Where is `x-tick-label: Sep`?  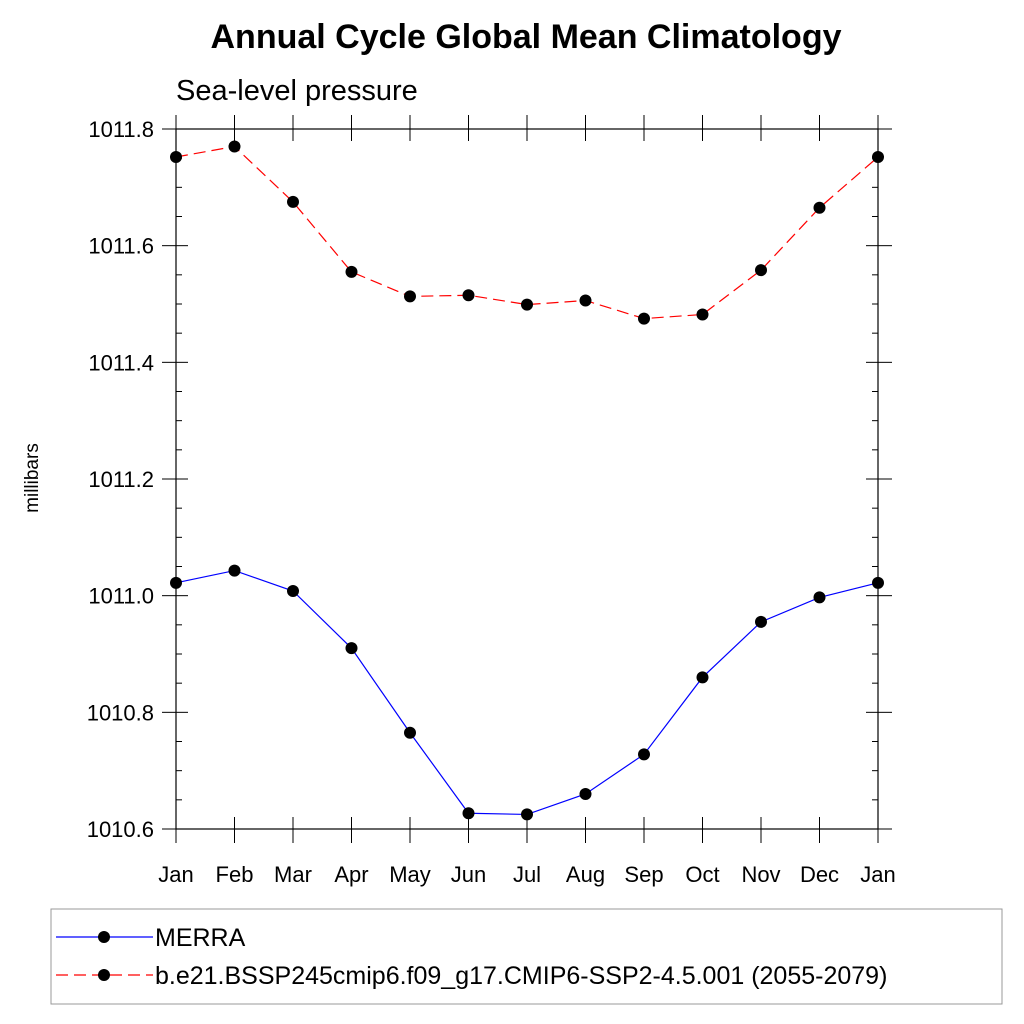
x-tick-label: Sep is located at coordinates (643, 874).